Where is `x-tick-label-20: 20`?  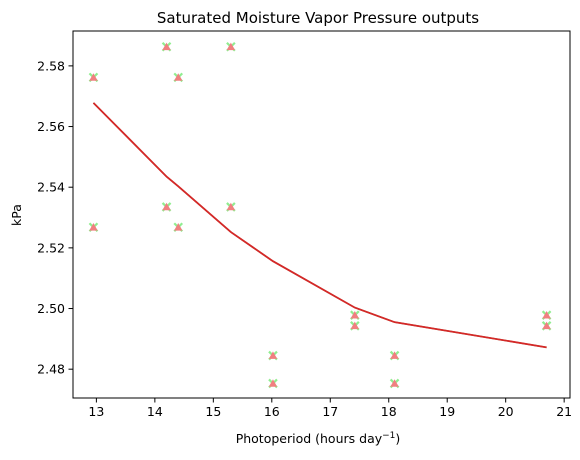 x-tick-label-20: 20 is located at coordinates (506, 411).